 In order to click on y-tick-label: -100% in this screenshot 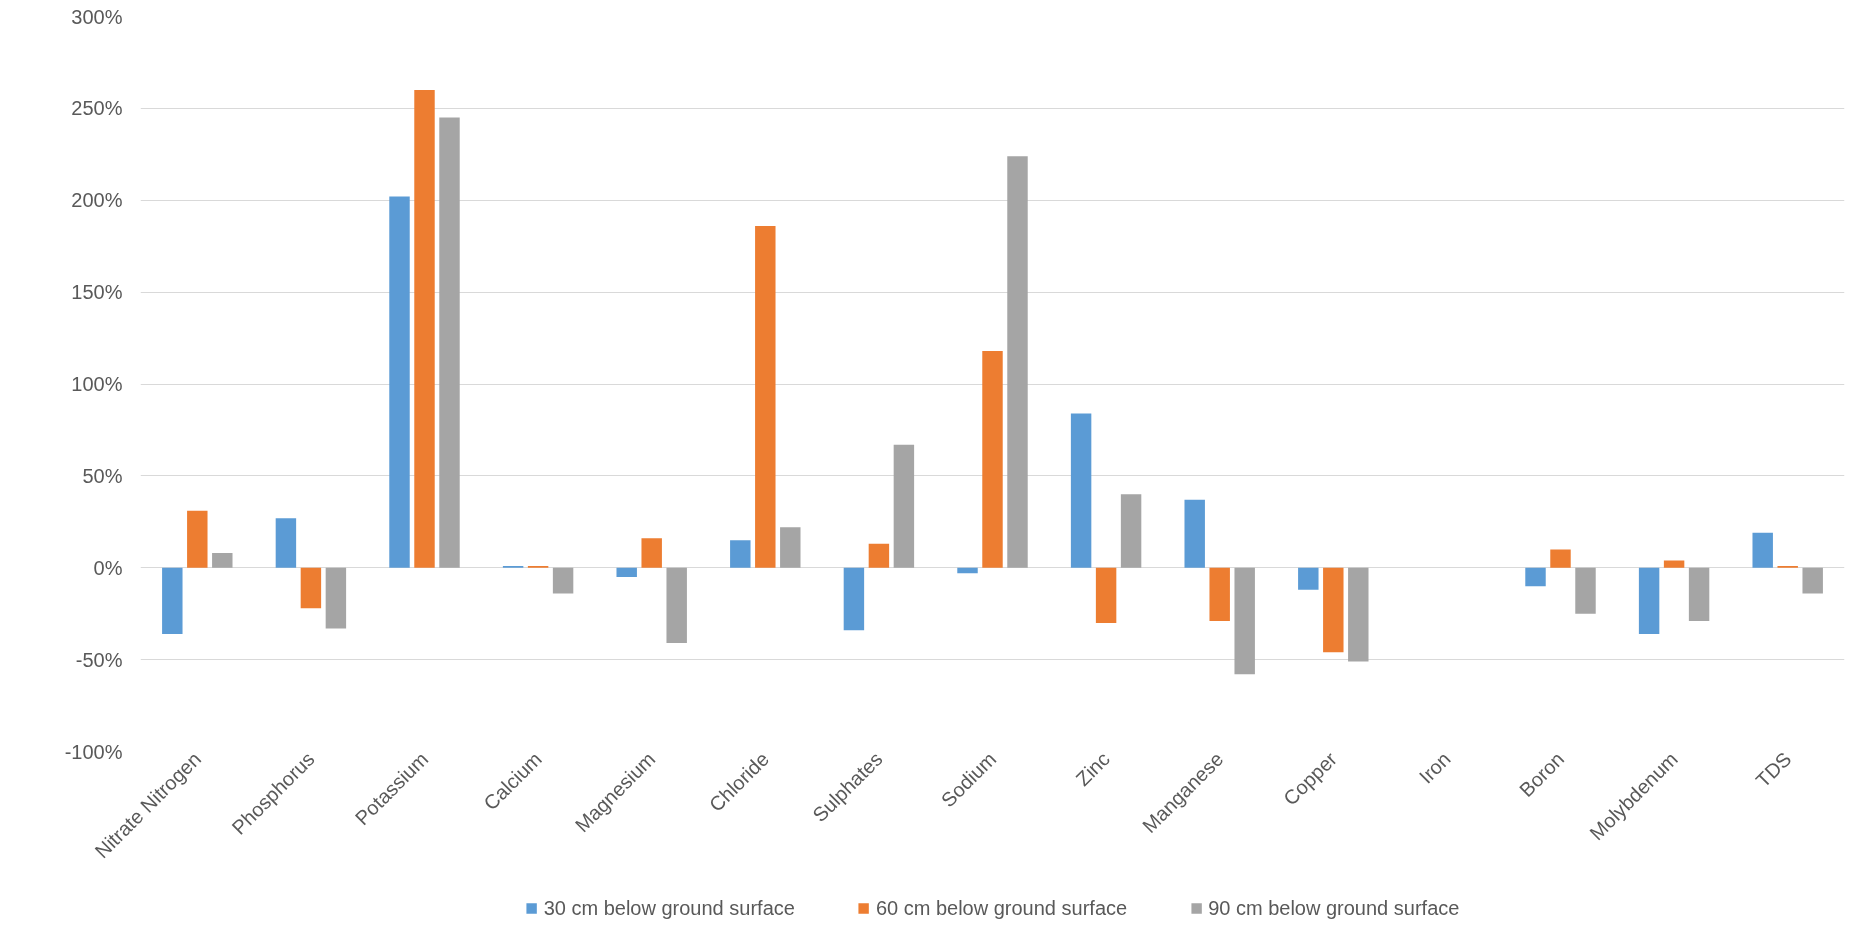, I will do `click(93, 751)`.